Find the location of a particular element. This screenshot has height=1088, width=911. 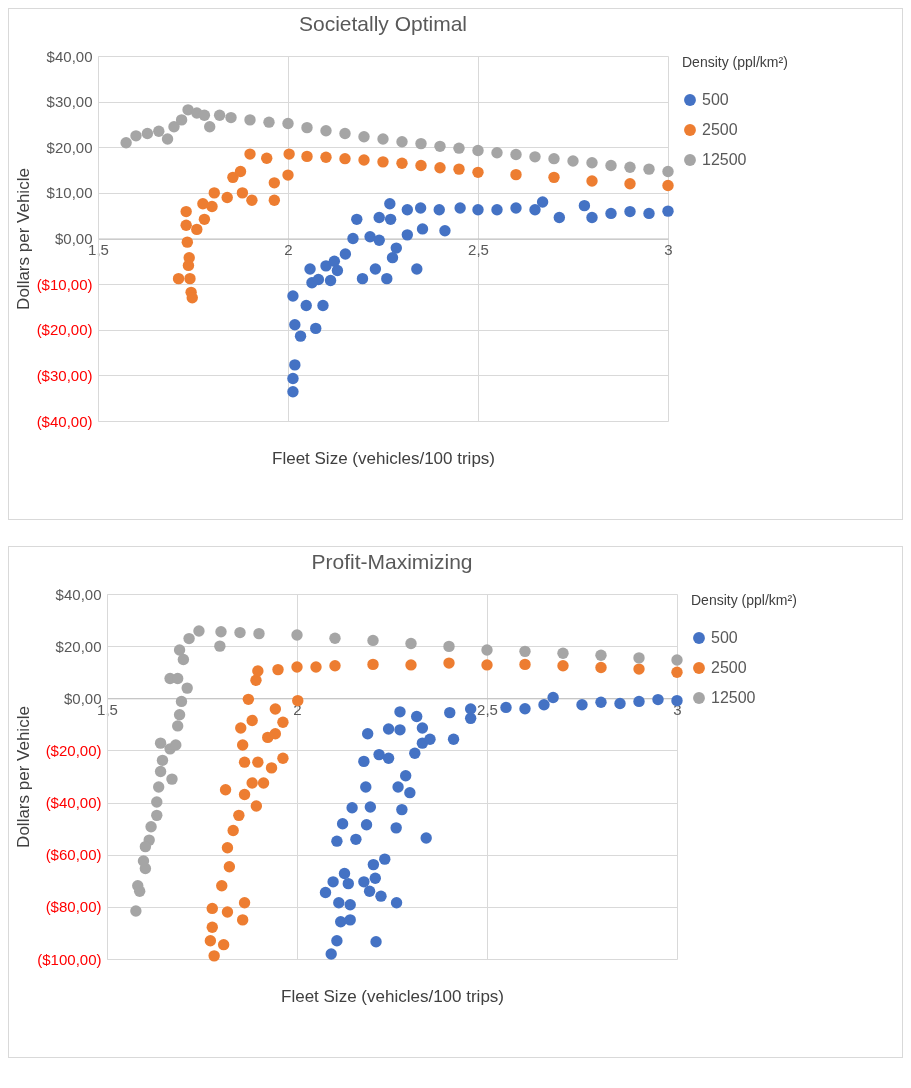

y-tick-label: ($10,00) is located at coordinates (64, 284).